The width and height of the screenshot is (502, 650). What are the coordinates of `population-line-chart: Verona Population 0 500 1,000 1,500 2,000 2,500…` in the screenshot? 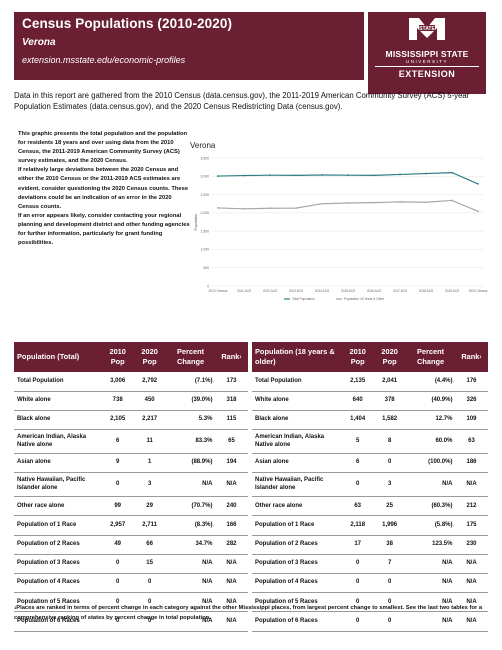 It's located at (339, 221).